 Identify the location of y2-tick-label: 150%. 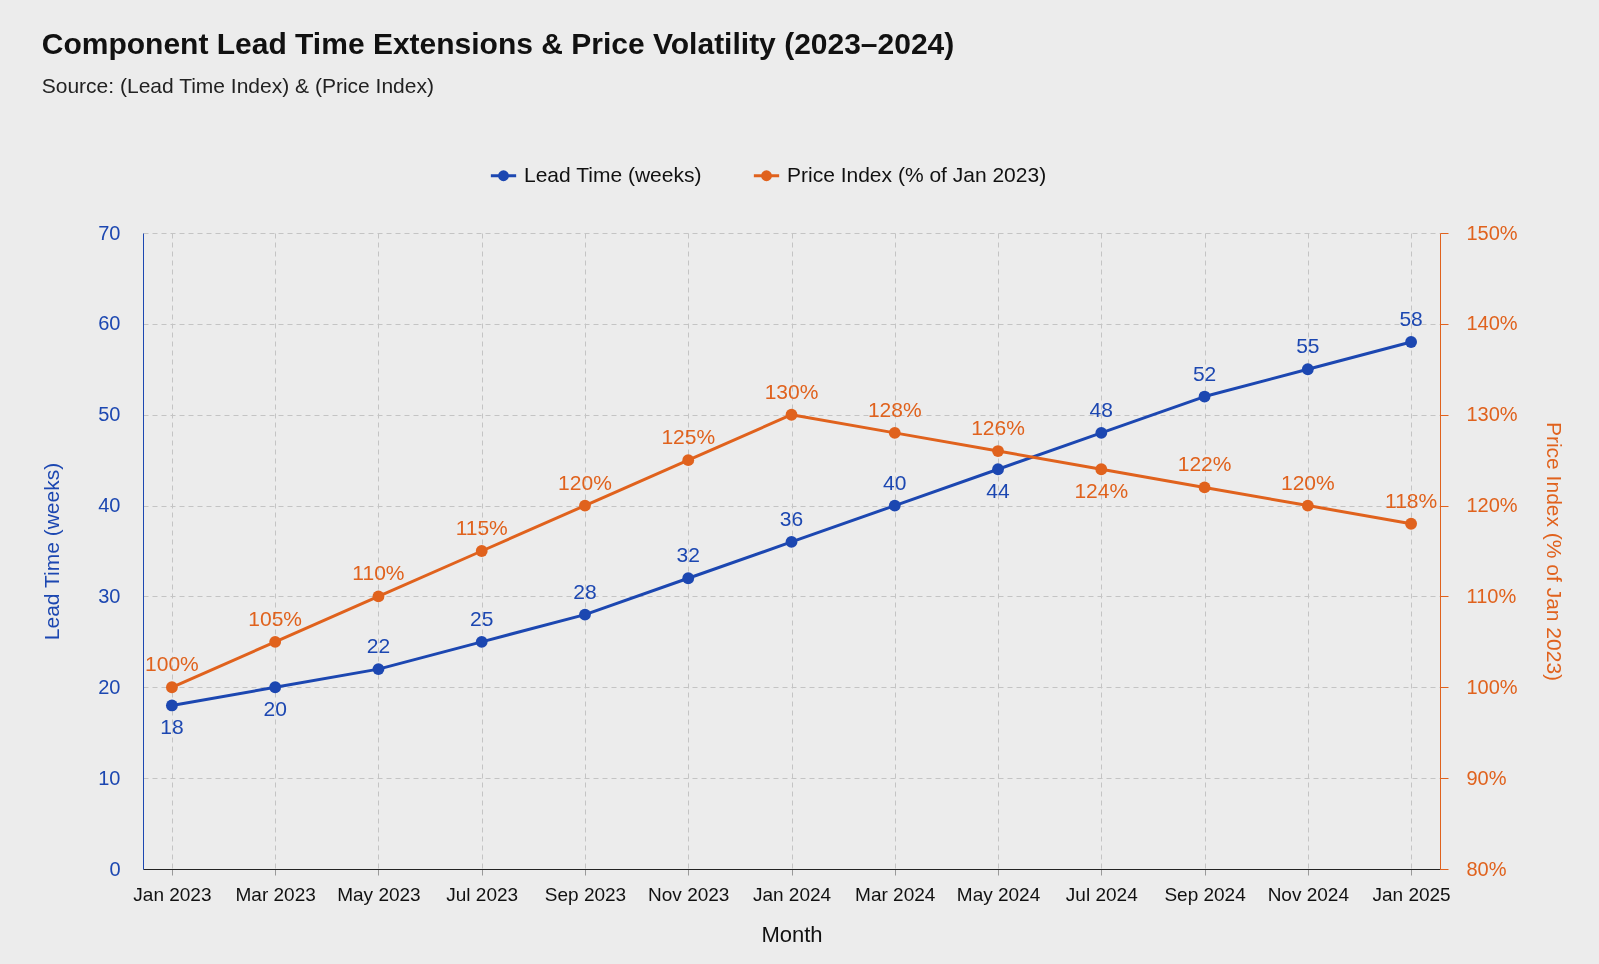
(1492, 232).